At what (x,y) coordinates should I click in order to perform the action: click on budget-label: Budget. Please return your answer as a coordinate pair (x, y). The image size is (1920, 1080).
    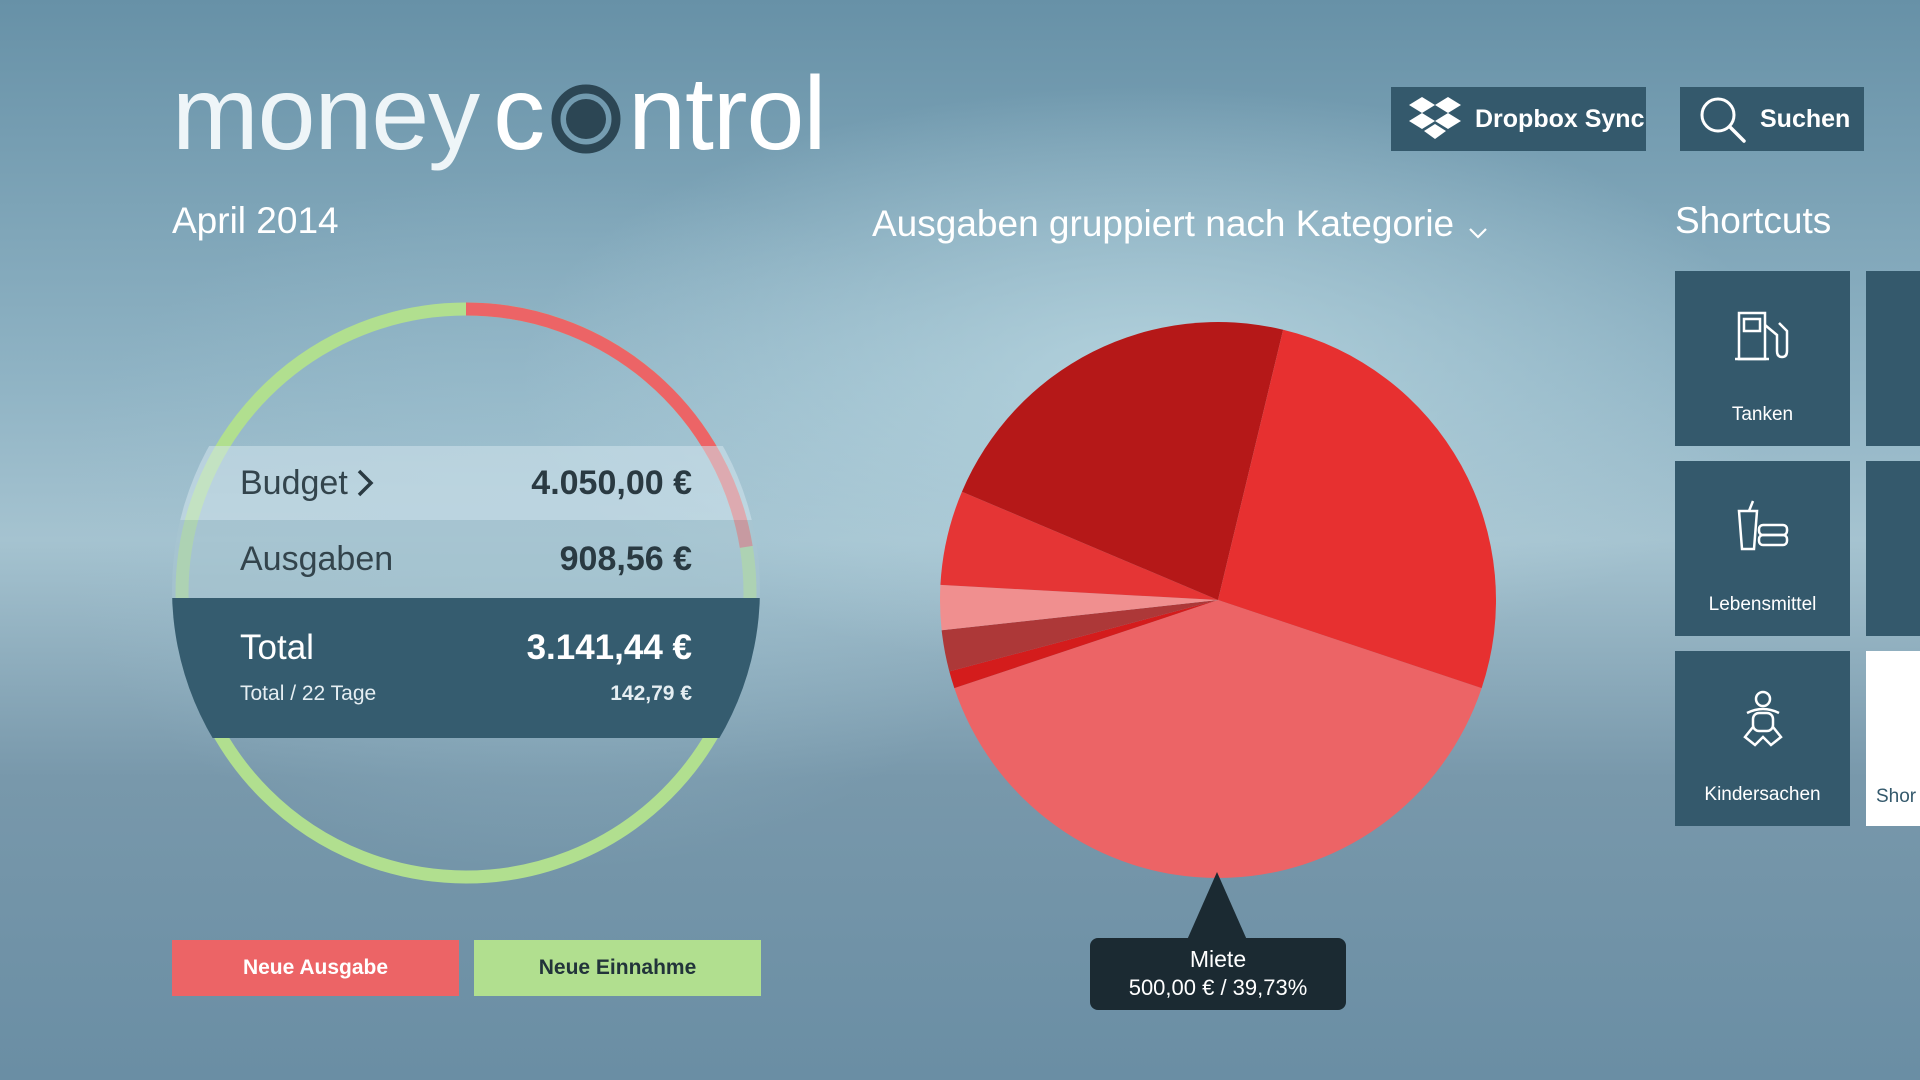
    Looking at the image, I should click on (307, 485).